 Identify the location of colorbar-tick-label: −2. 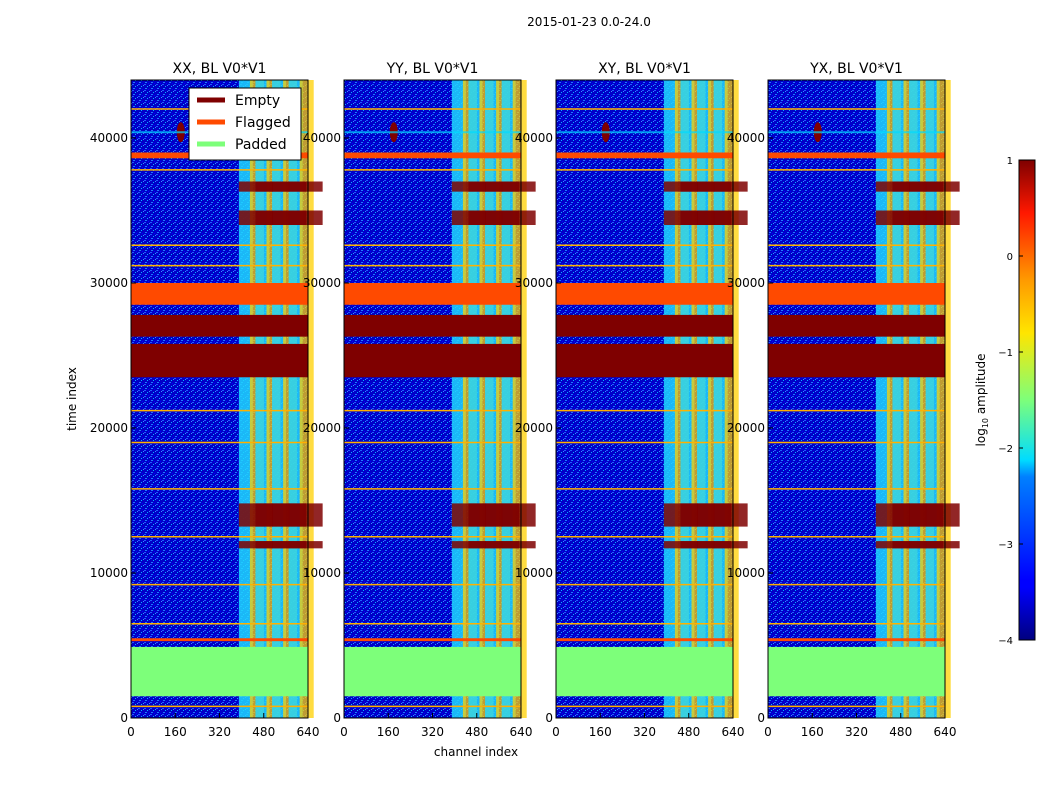
(1005, 449).